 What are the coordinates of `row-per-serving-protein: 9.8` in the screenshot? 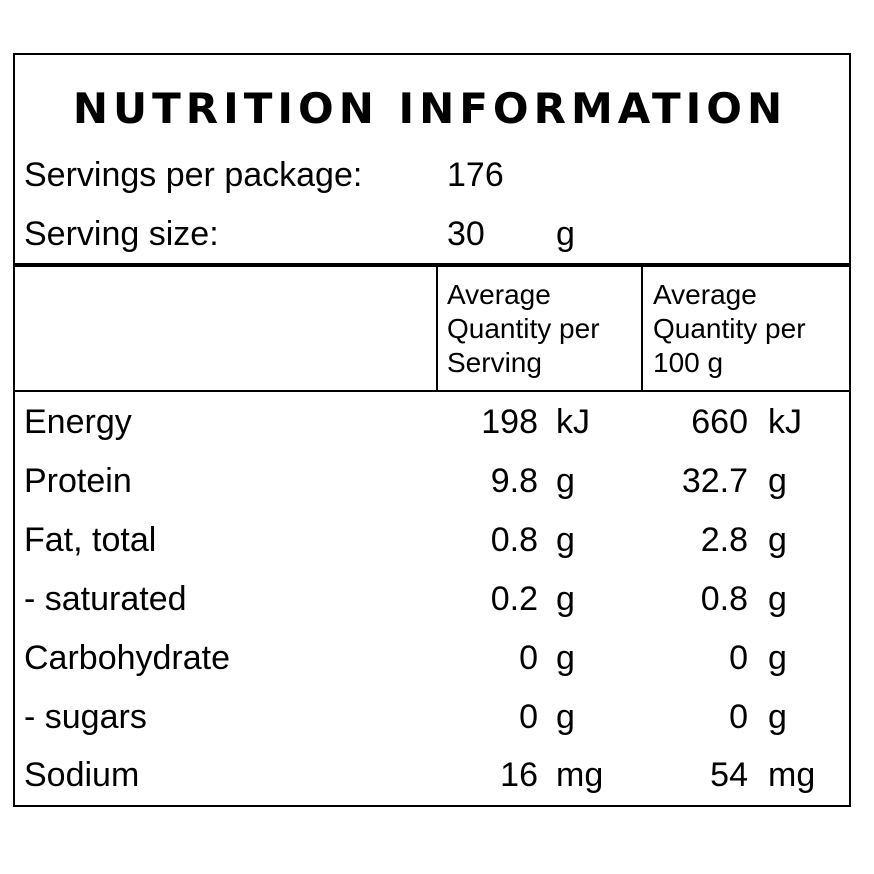 It's located at (514, 481).